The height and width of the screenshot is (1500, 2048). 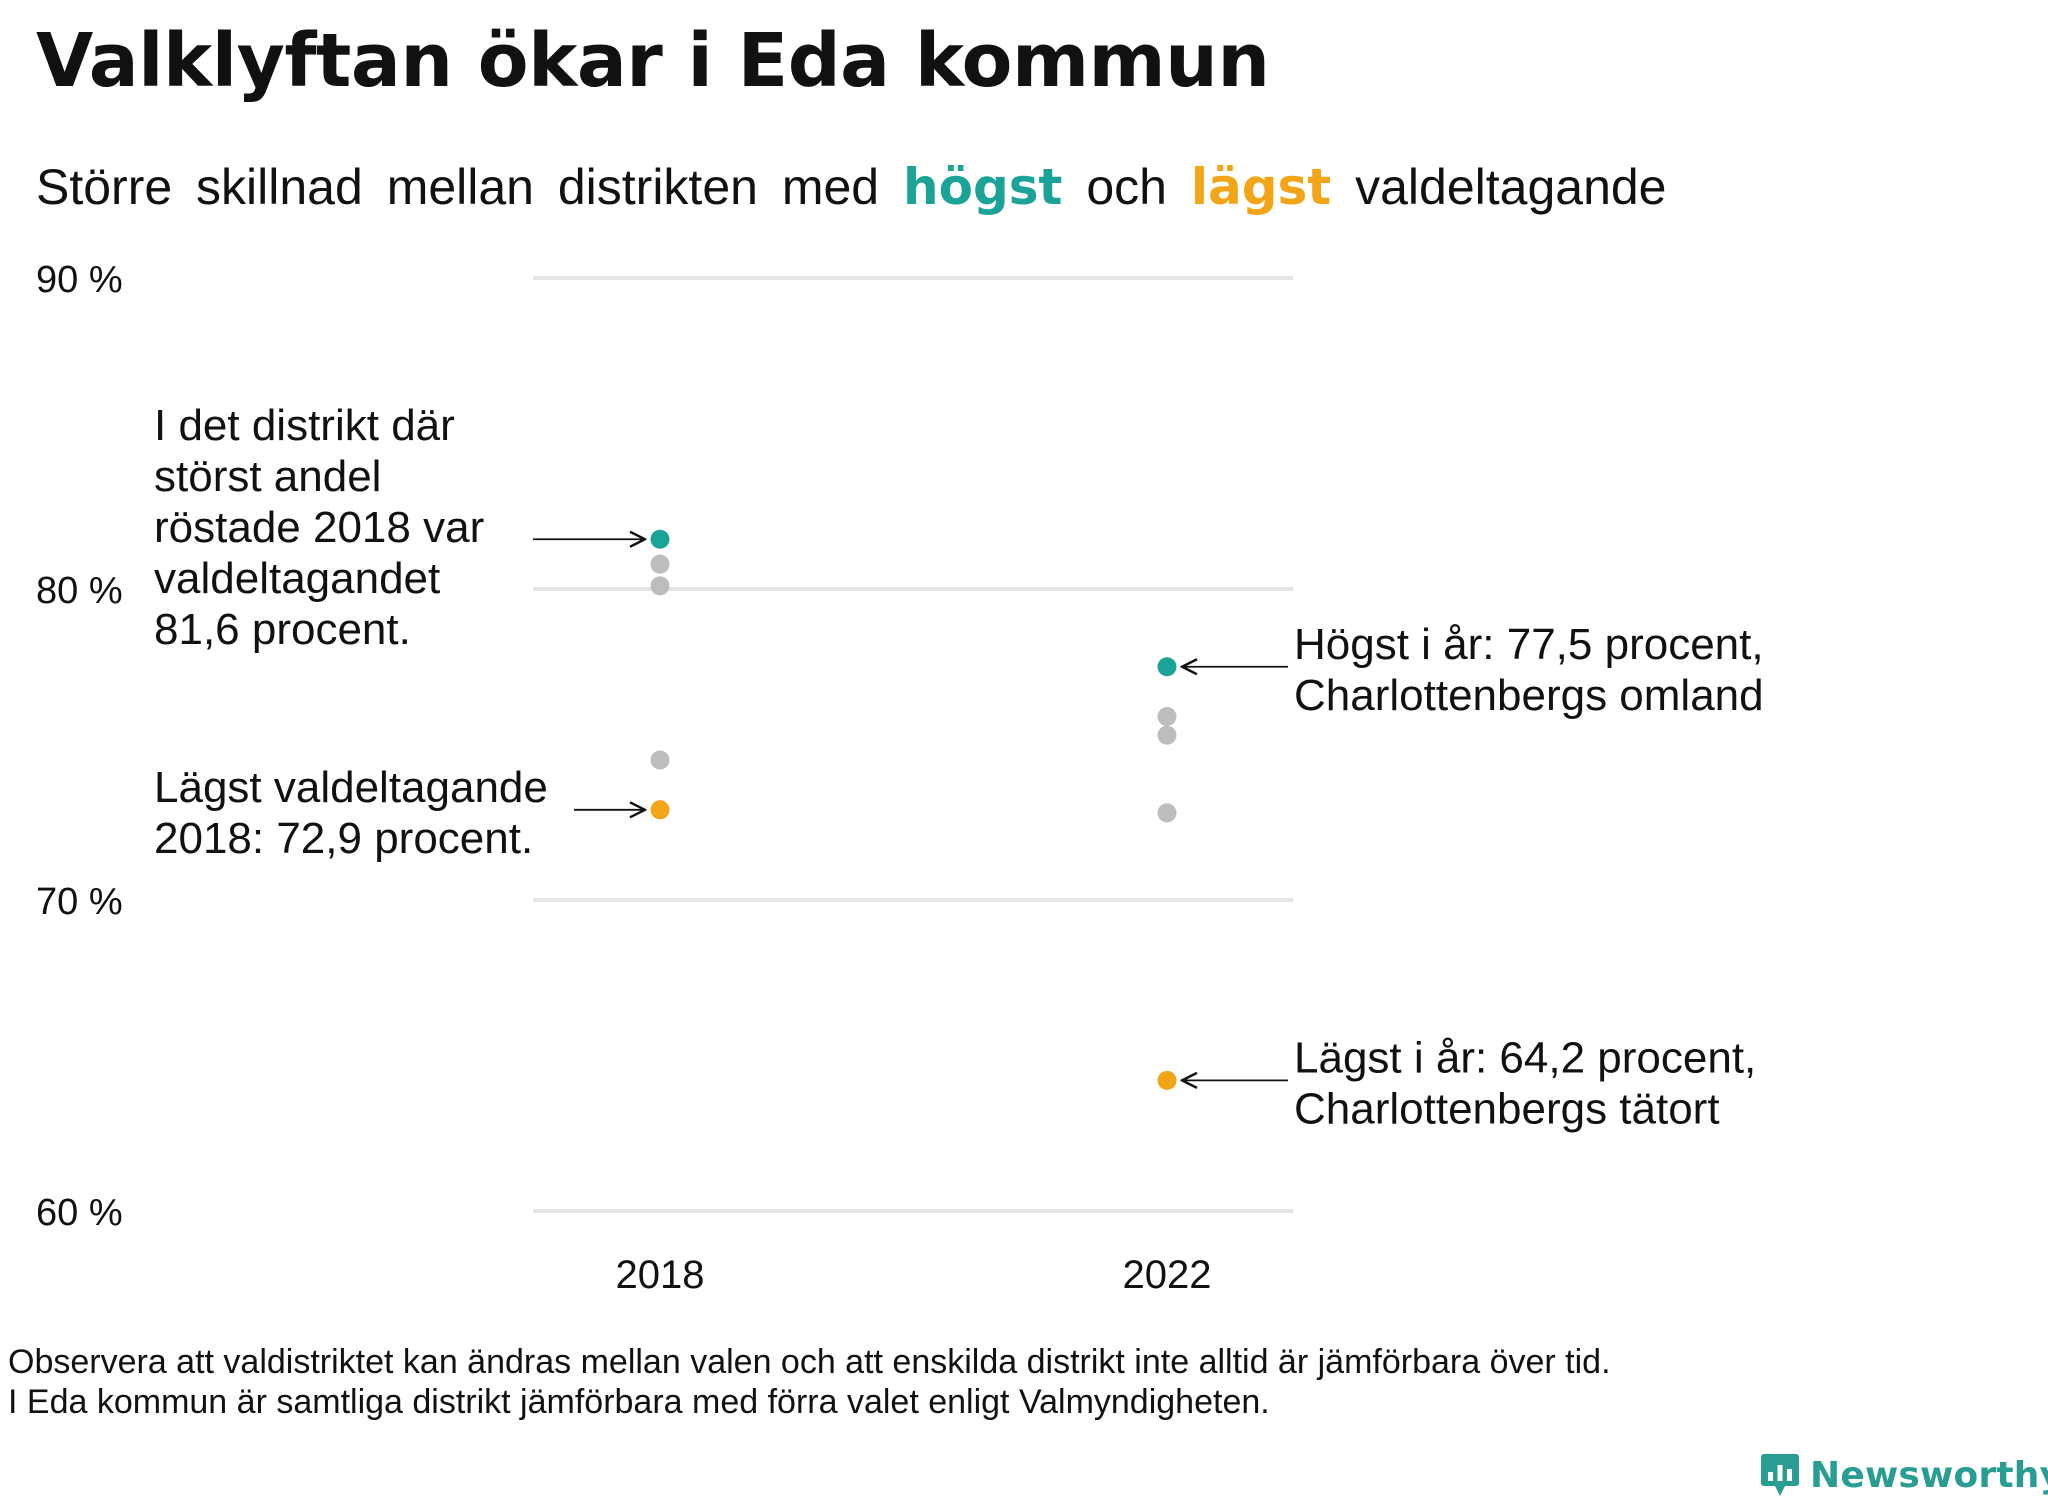 I want to click on x-tick-label-2022: 2022, so click(x=1167, y=1275).